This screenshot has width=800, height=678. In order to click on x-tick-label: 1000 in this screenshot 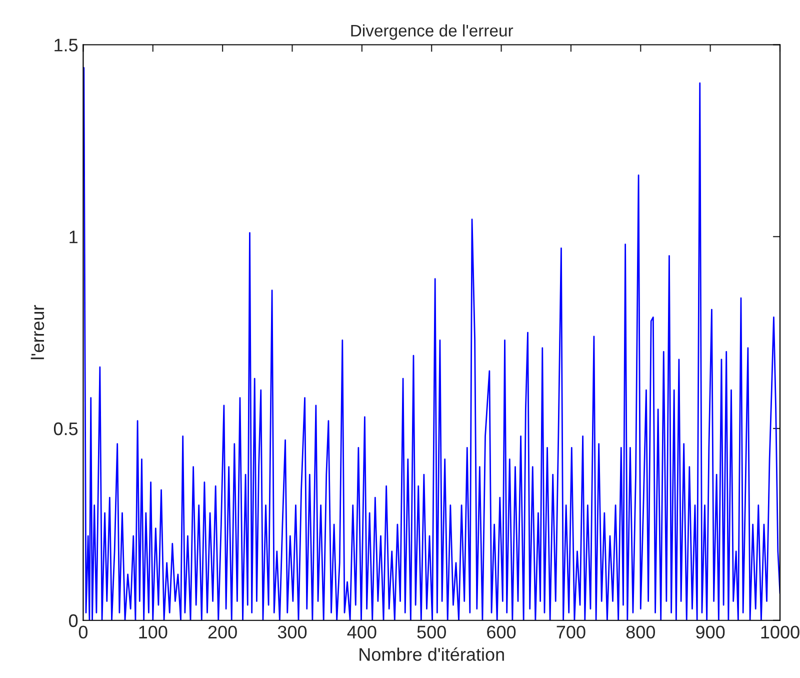, I will do `click(780, 632)`.